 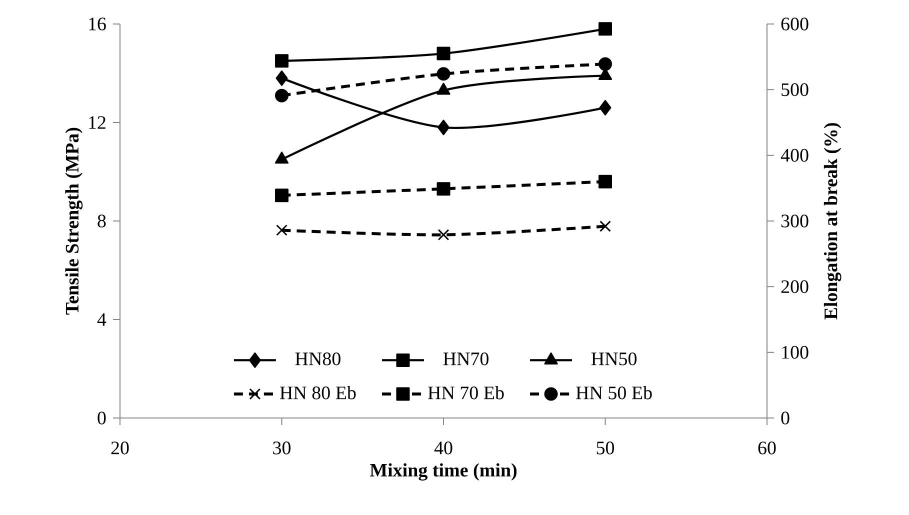 What do you see at coordinates (97, 24) in the screenshot?
I see `y-tick-label: 16` at bounding box center [97, 24].